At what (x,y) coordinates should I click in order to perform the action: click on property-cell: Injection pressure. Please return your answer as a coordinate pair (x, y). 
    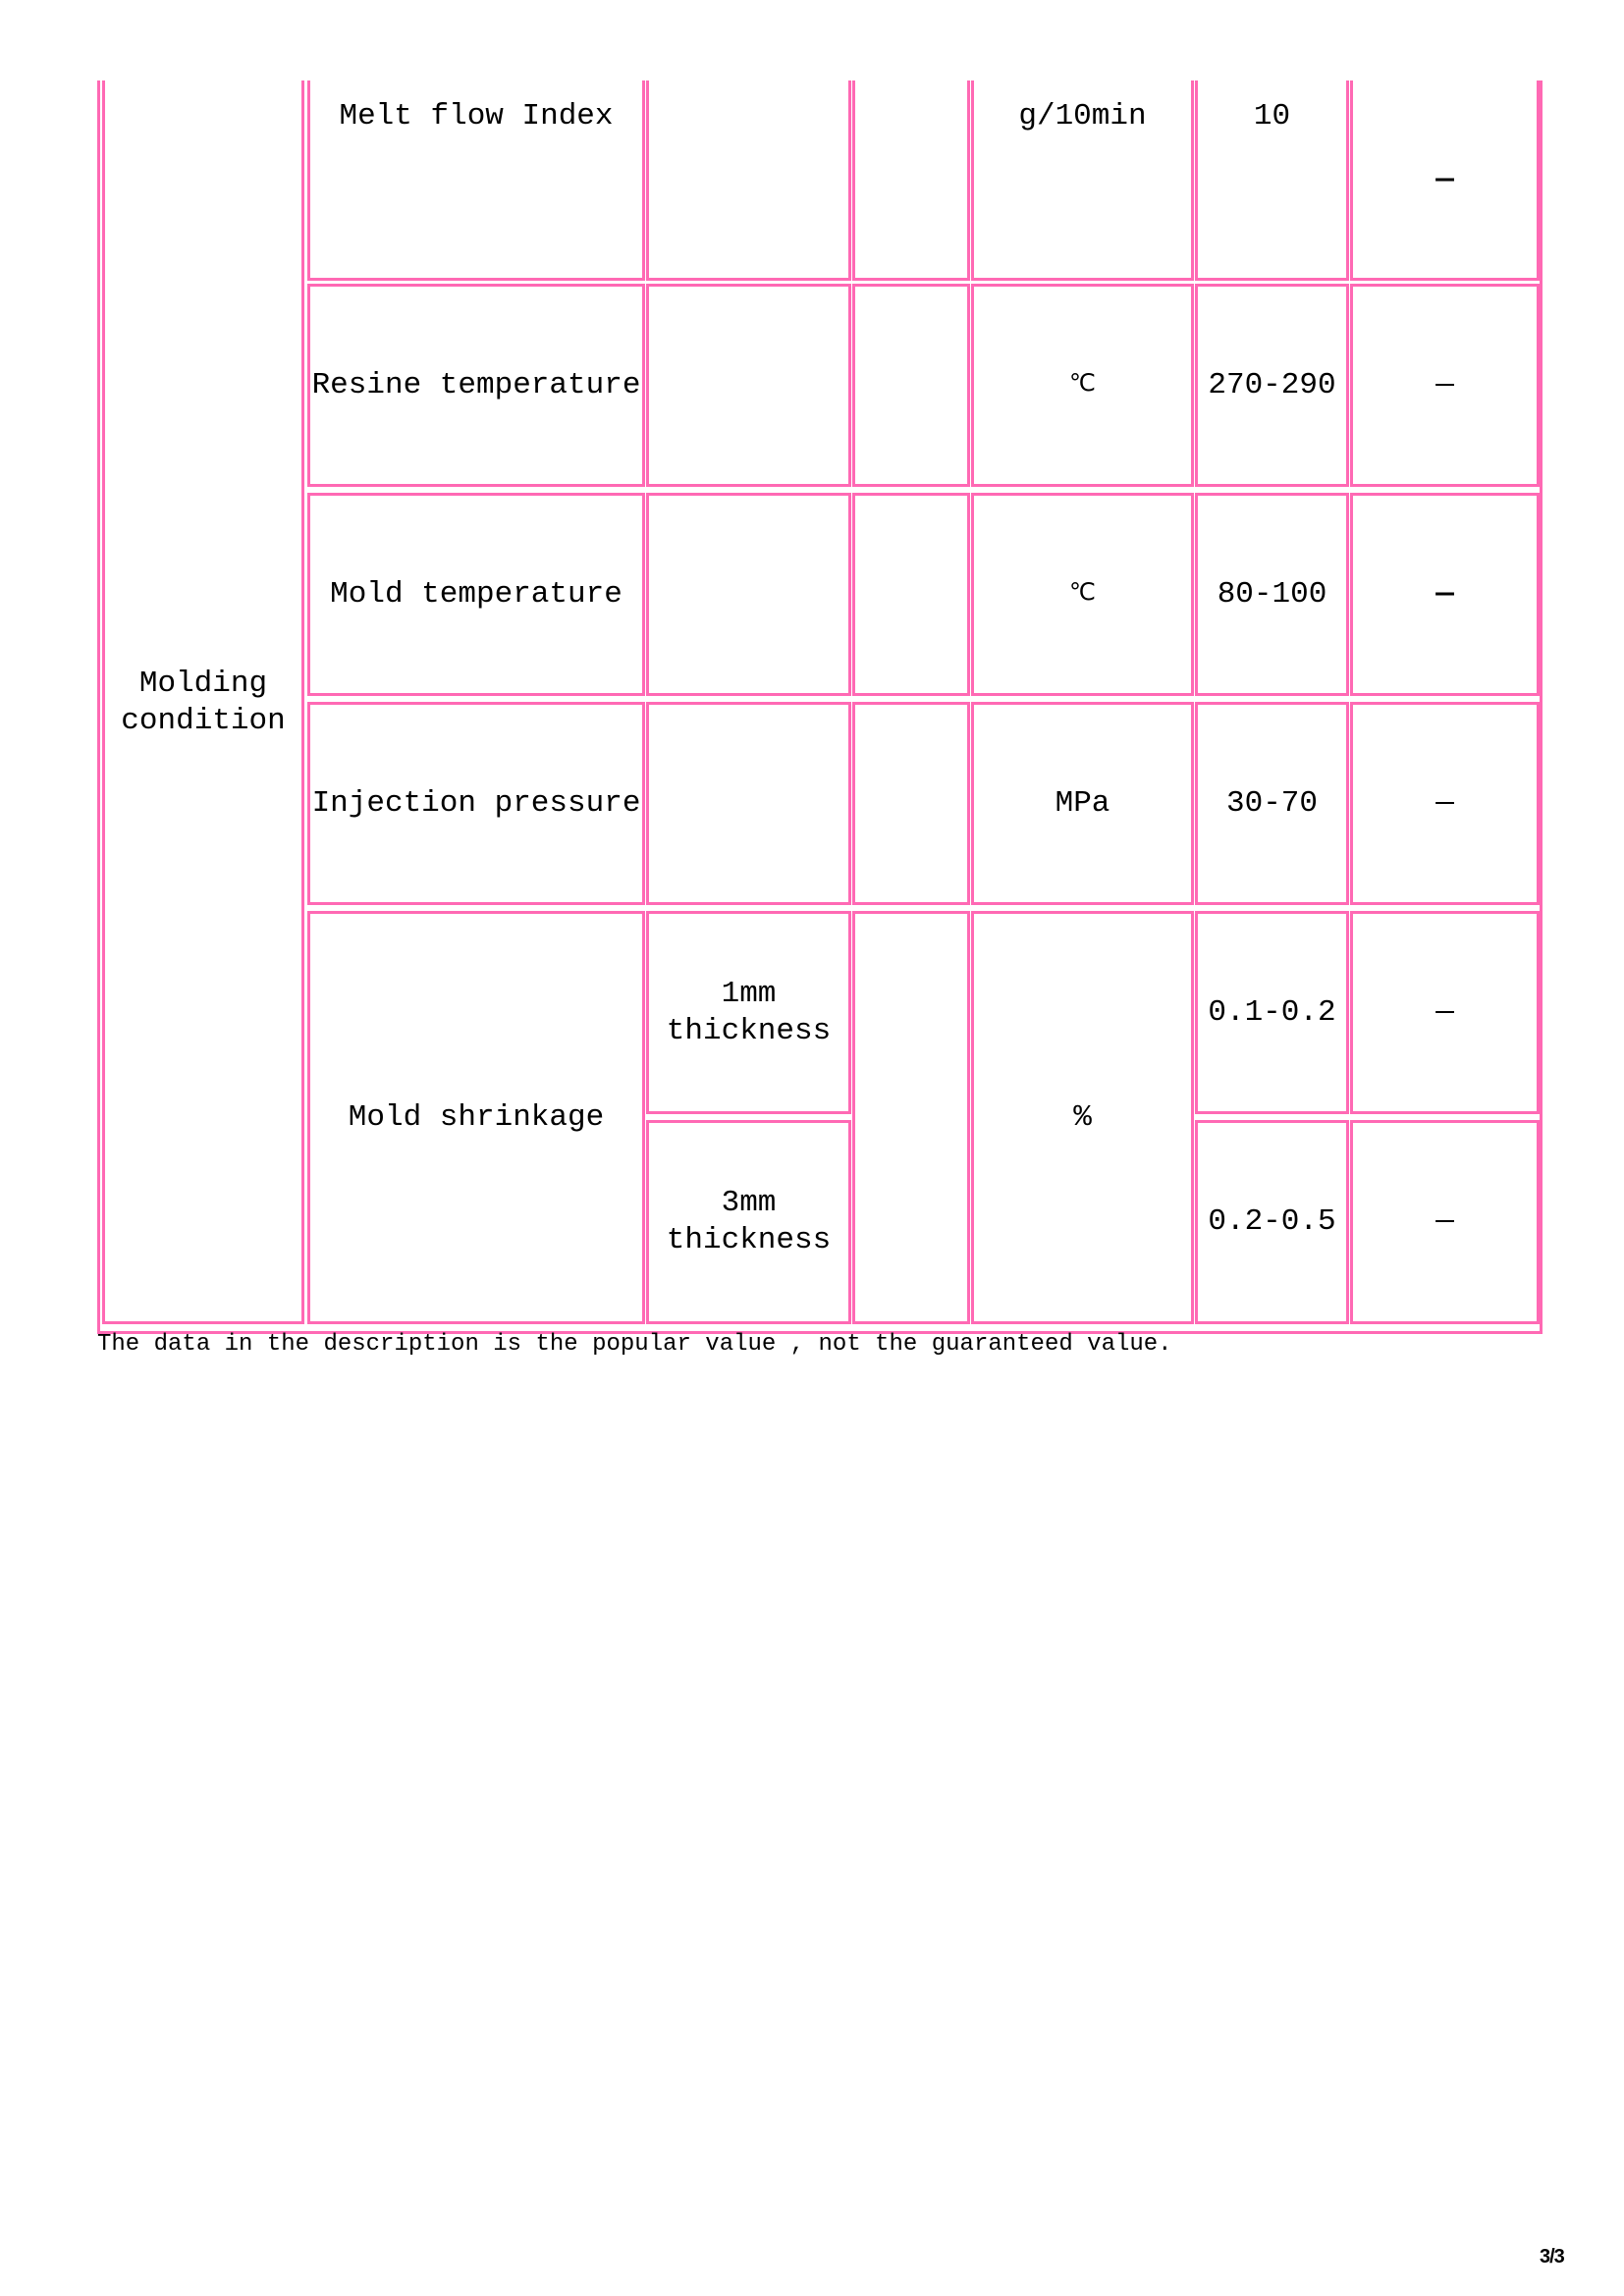
    Looking at the image, I should click on (476, 803).